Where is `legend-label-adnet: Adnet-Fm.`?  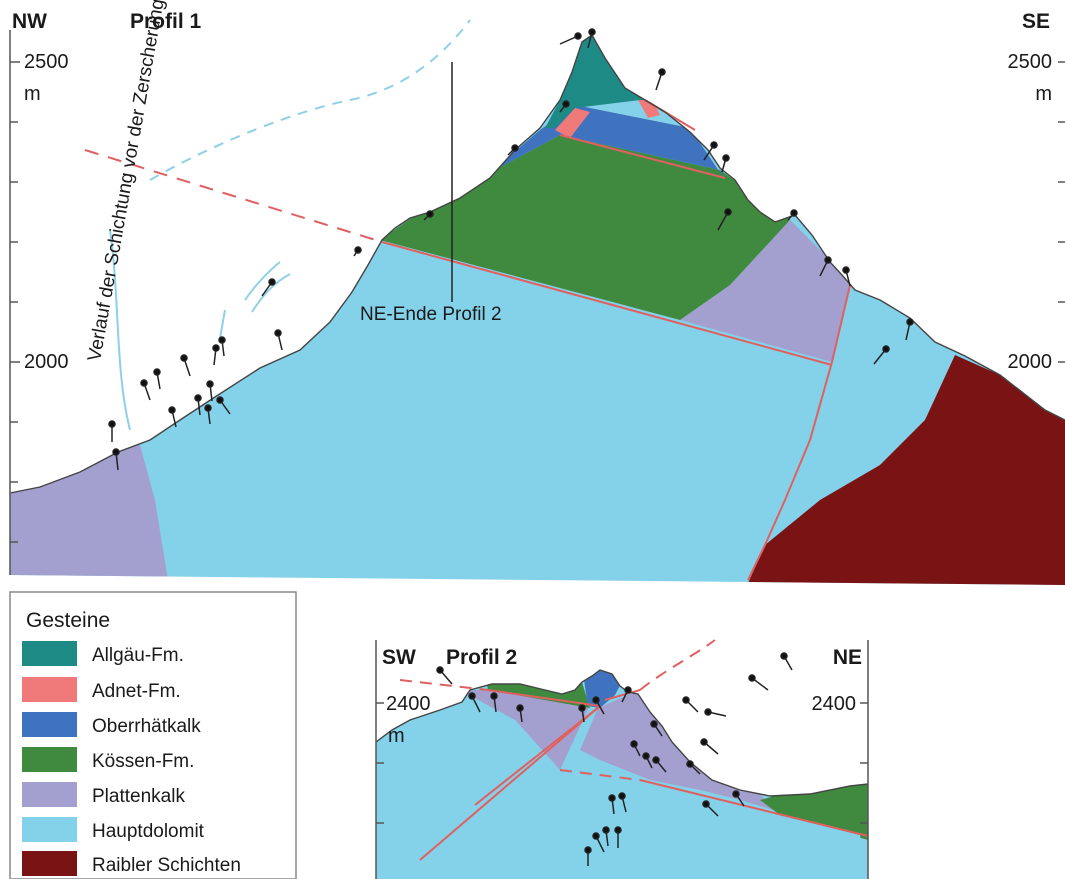
legend-label-adnet: Adnet-Fm. is located at coordinates (136, 691).